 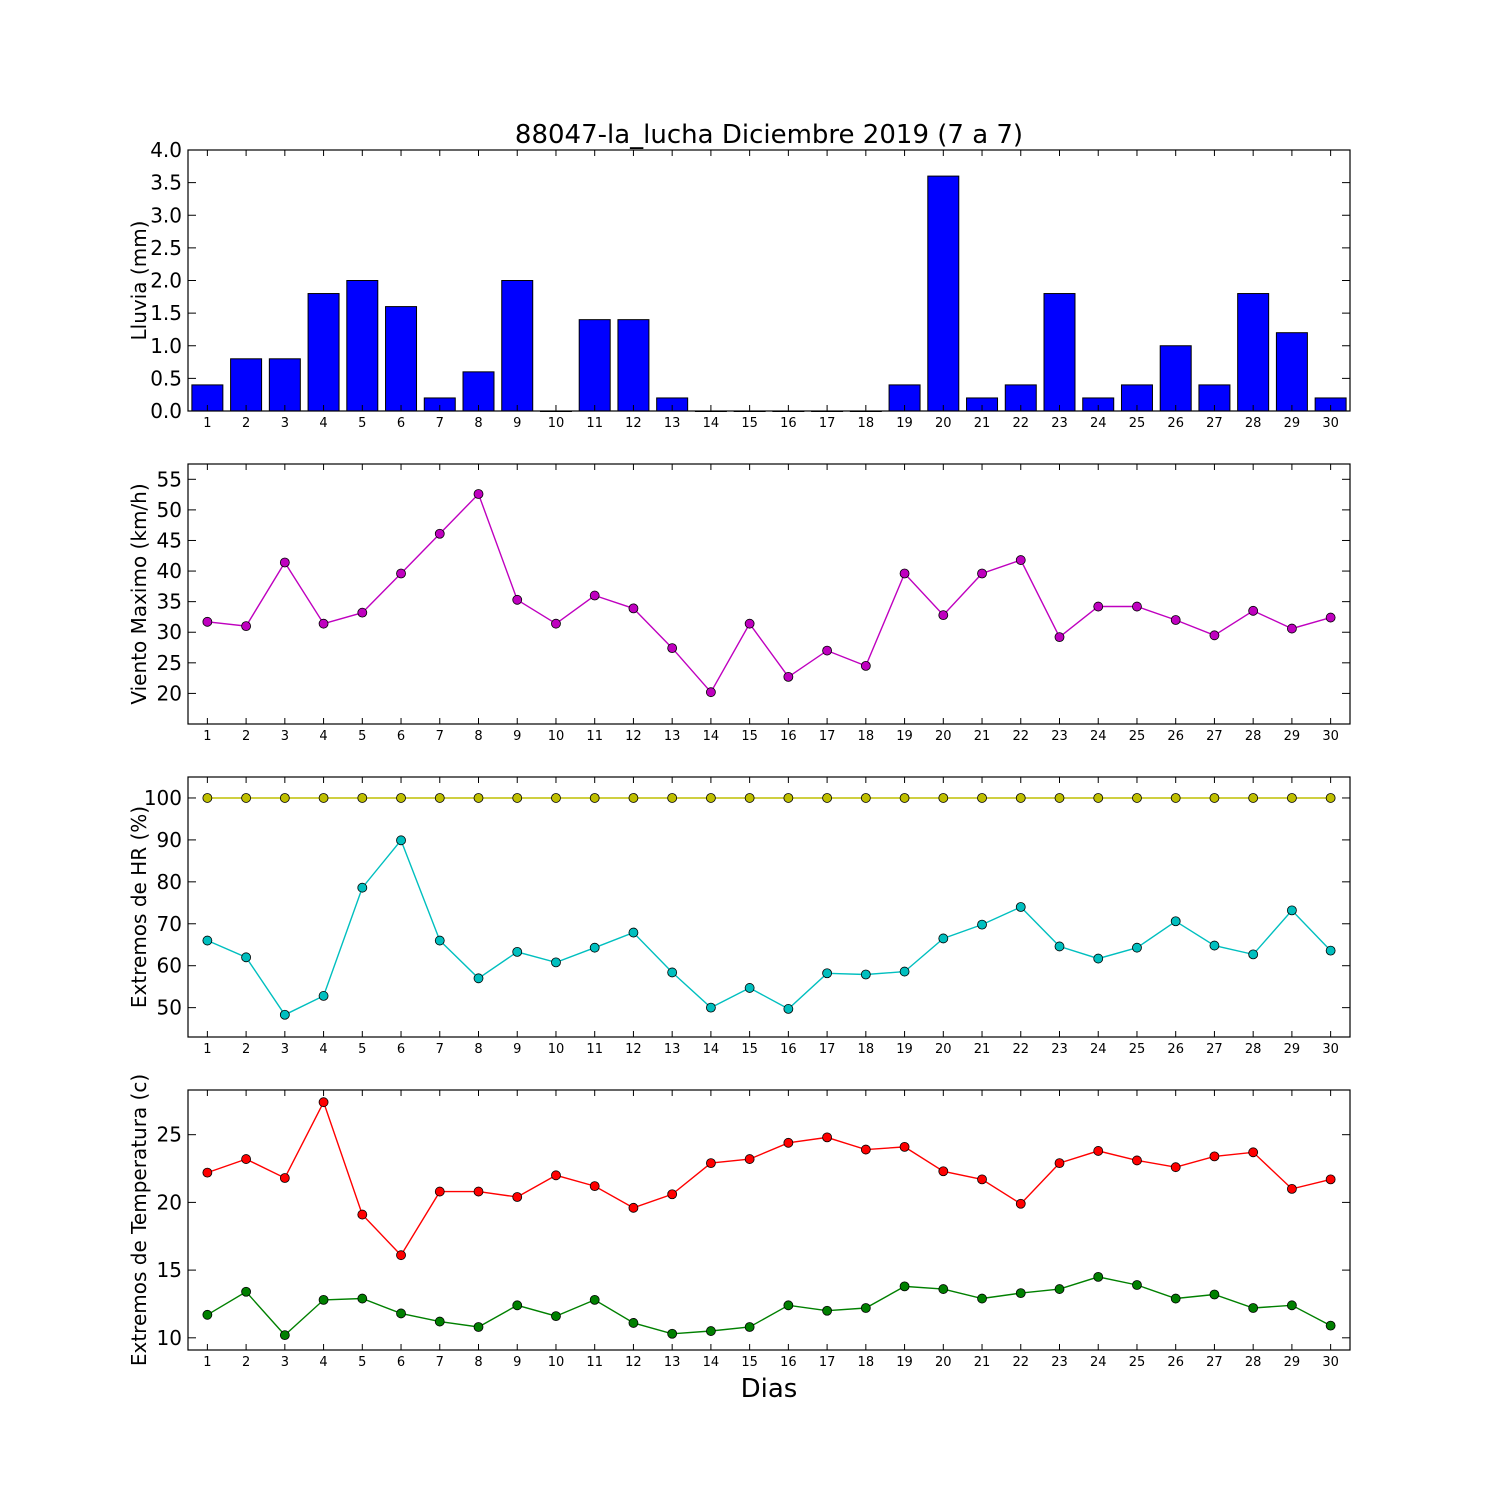 What do you see at coordinates (163, 798) in the screenshot?
I see `y-tick-label-hr: 100` at bounding box center [163, 798].